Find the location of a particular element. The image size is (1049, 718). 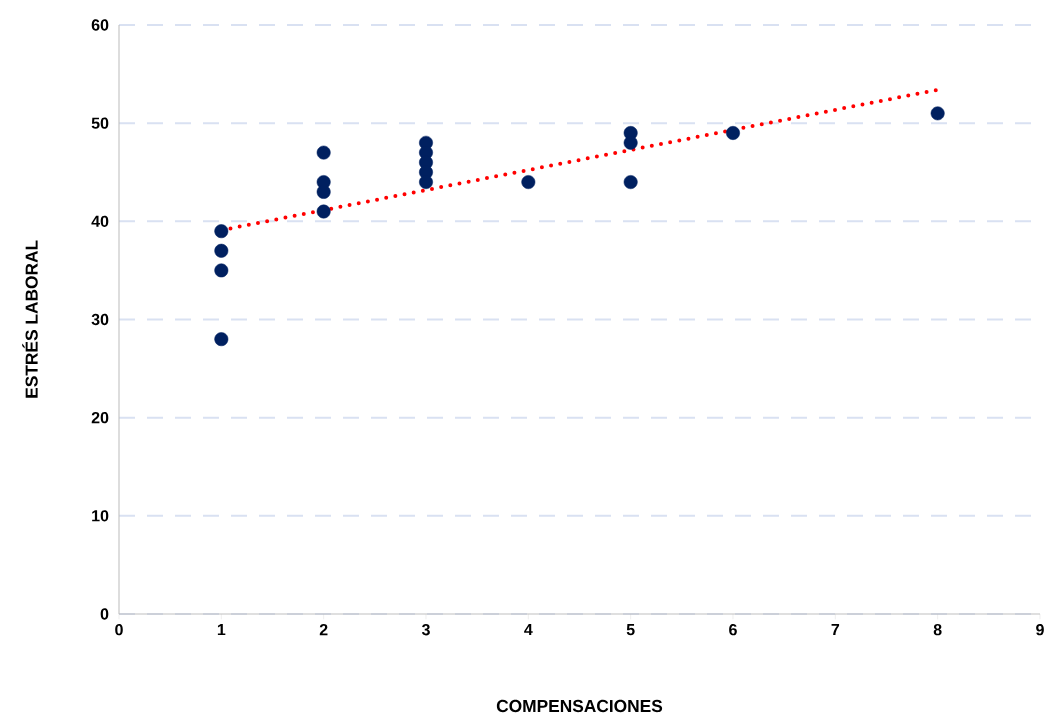

y-tick-label: 30 is located at coordinates (100, 319).